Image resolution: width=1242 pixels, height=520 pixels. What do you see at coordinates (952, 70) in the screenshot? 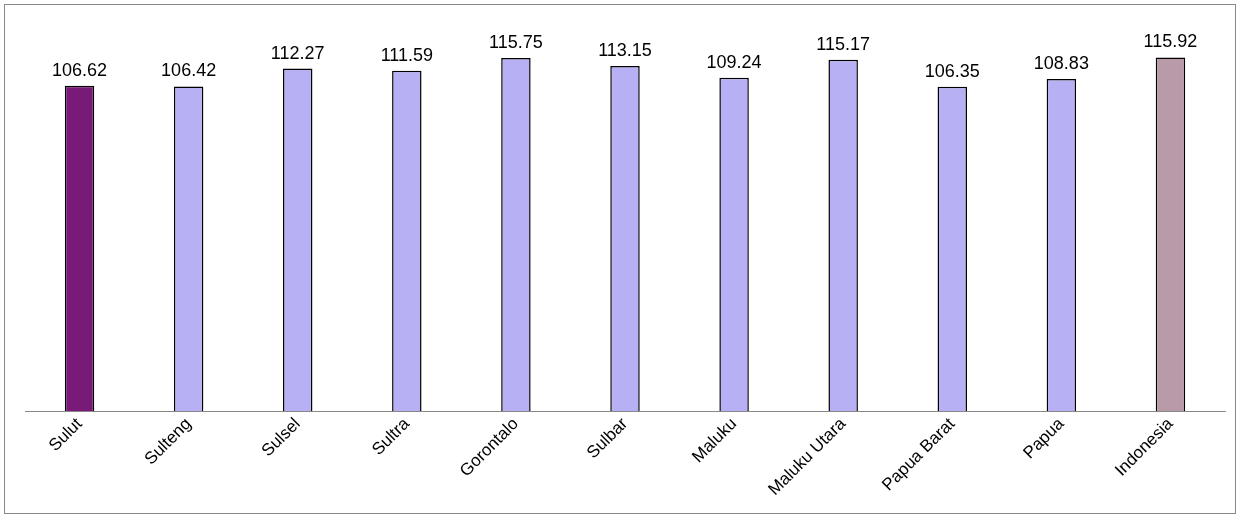
I see `data-label: 106.35` at bounding box center [952, 70].